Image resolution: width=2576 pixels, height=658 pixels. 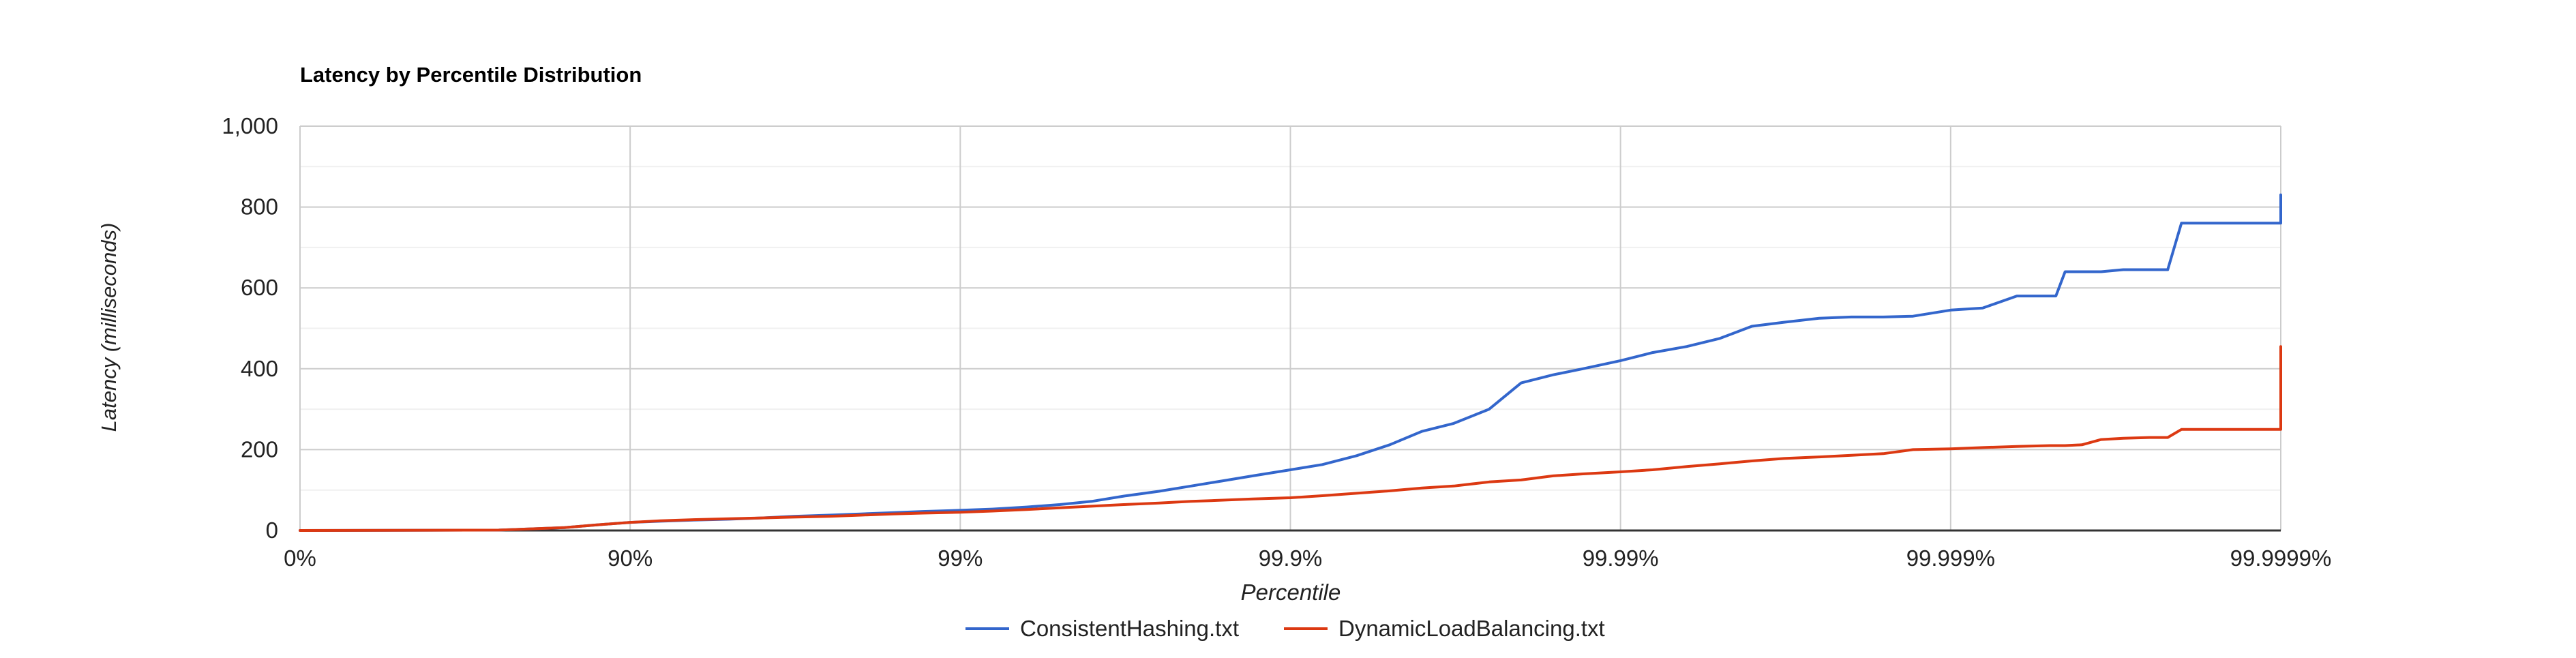 What do you see at coordinates (109, 327) in the screenshot?
I see `y-axis-label: Latency (milliseconds)` at bounding box center [109, 327].